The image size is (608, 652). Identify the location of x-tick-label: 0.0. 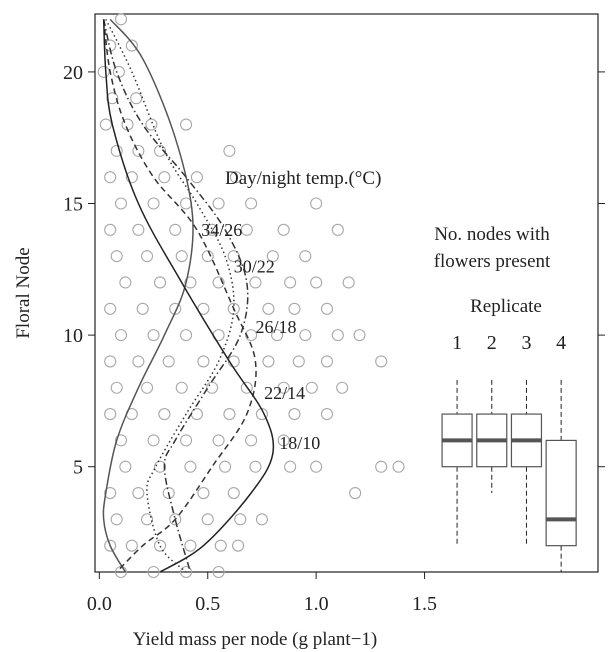
(99, 604).